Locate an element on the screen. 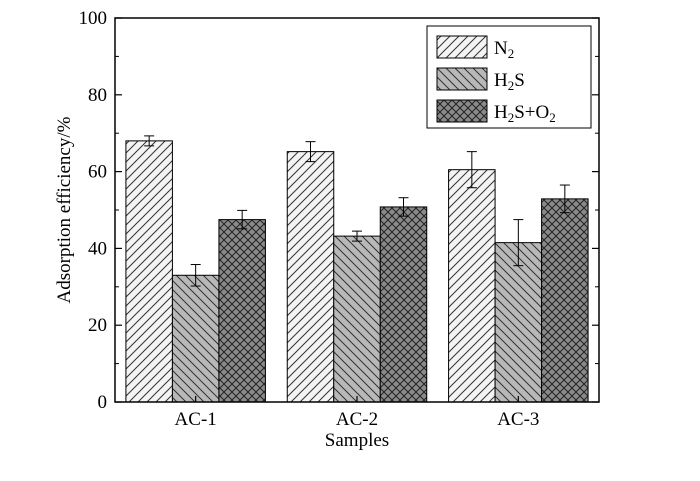  y-tick-label: 40 is located at coordinates (97, 248).